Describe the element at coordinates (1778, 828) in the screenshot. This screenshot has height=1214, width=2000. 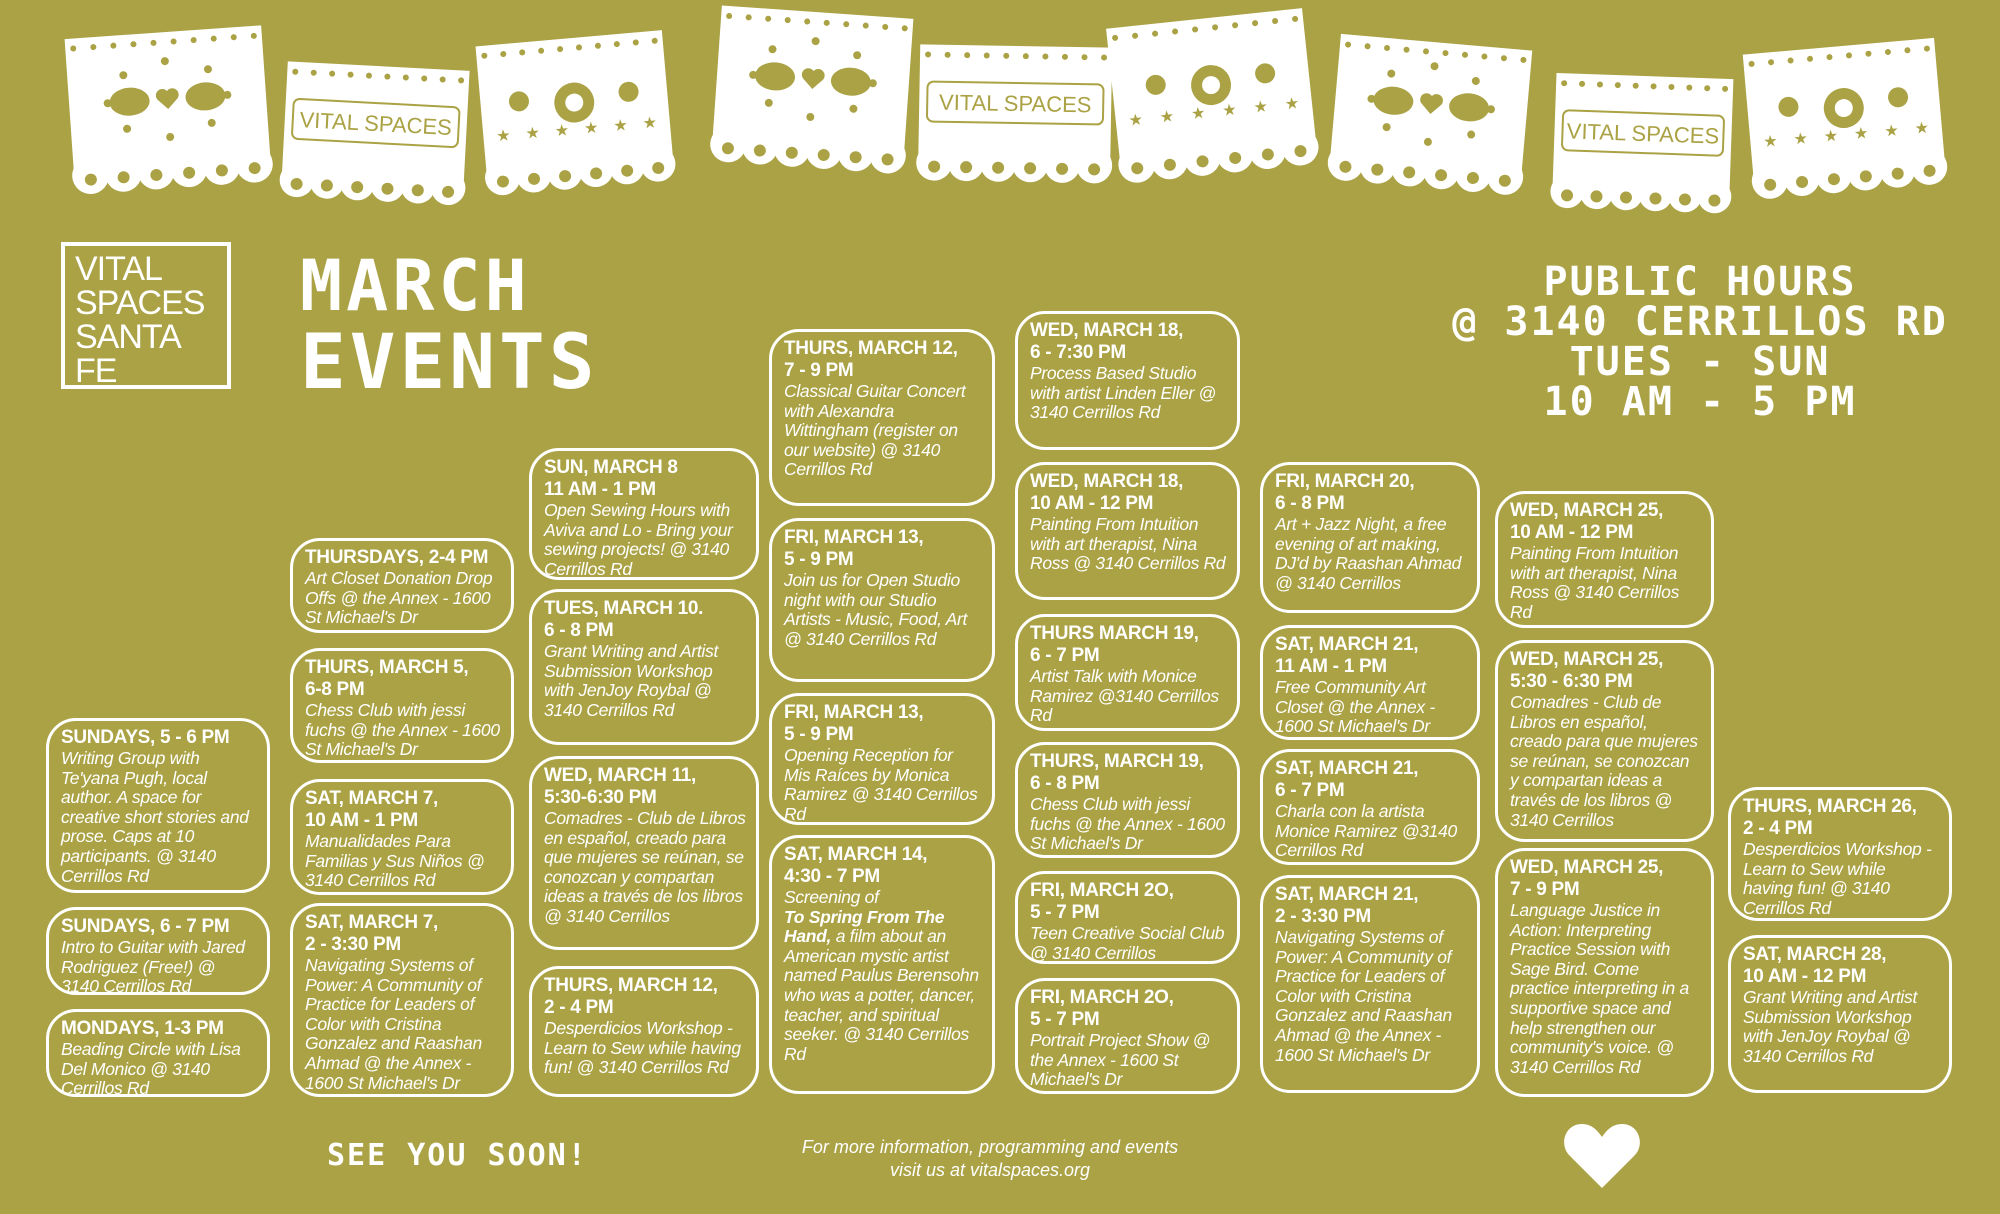
I see `event-time: 2 - 4 PM` at that location.